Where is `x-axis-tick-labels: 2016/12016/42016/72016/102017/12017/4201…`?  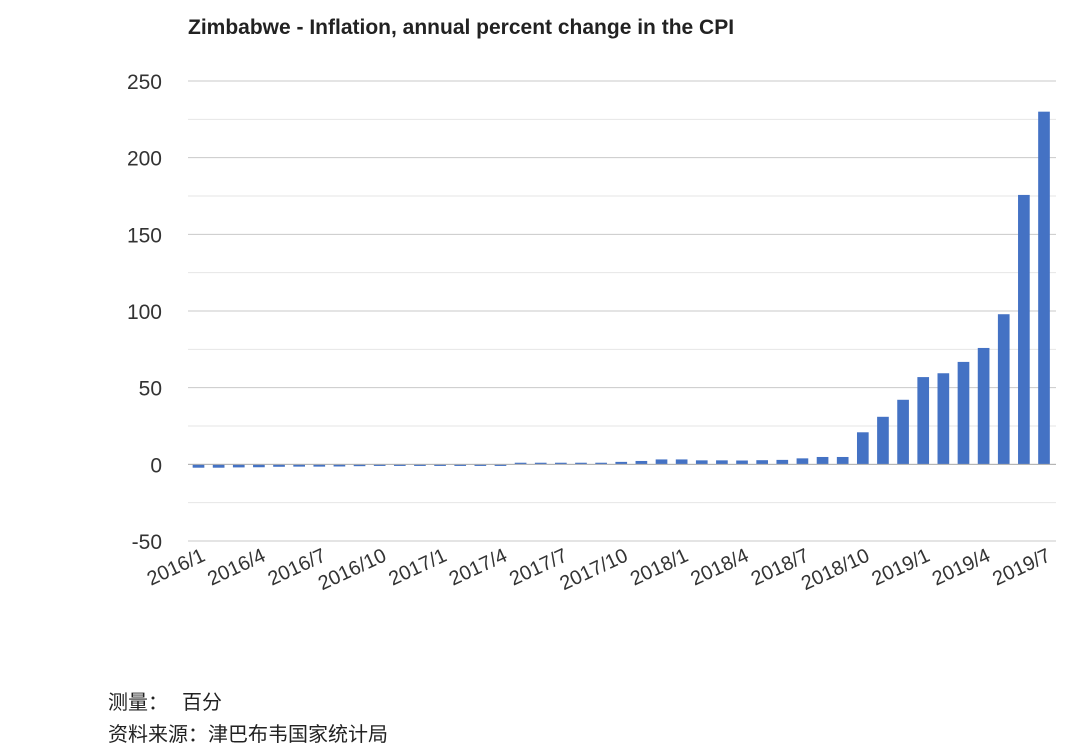
x-axis-tick-labels: 2016/12016/42016/72016/102017/12017/4201… is located at coordinates (599, 570).